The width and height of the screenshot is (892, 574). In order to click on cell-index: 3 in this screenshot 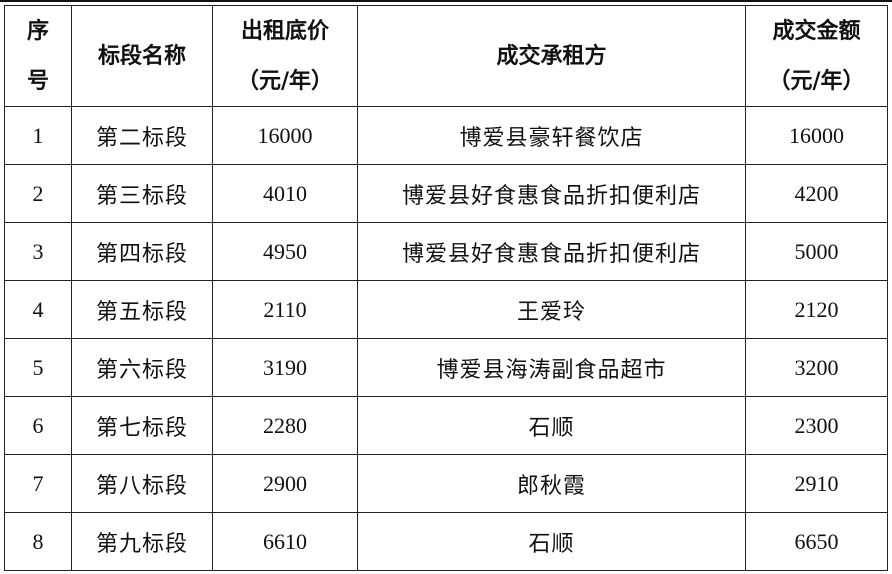, I will do `click(38, 251)`.